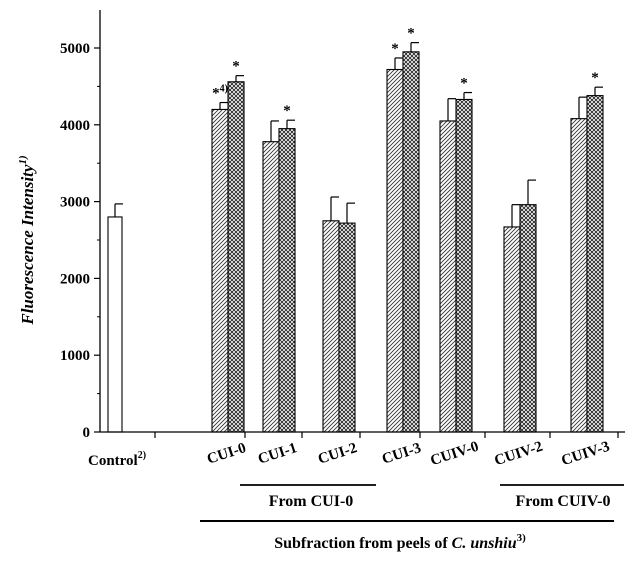 The height and width of the screenshot is (563, 629). I want to click on x-tick-label: CUIV-3, so click(586, 454).